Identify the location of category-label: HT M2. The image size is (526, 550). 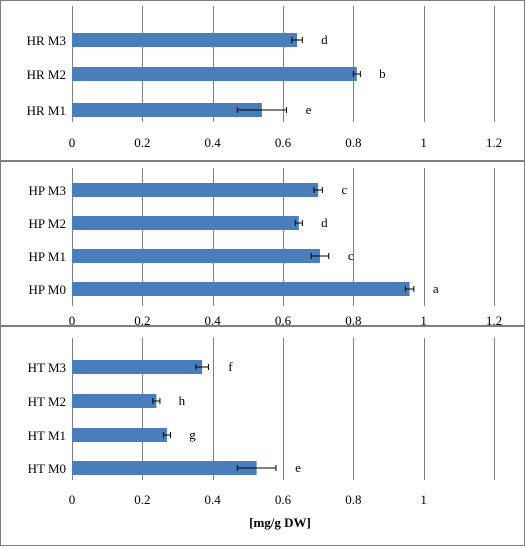
(47, 401).